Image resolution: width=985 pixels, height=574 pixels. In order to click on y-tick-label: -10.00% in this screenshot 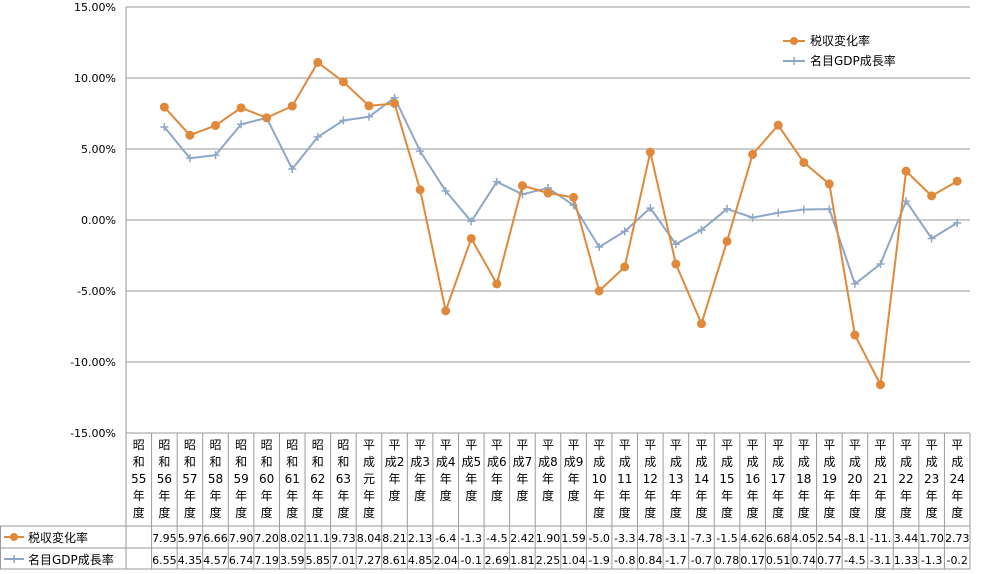, I will do `click(93, 362)`.